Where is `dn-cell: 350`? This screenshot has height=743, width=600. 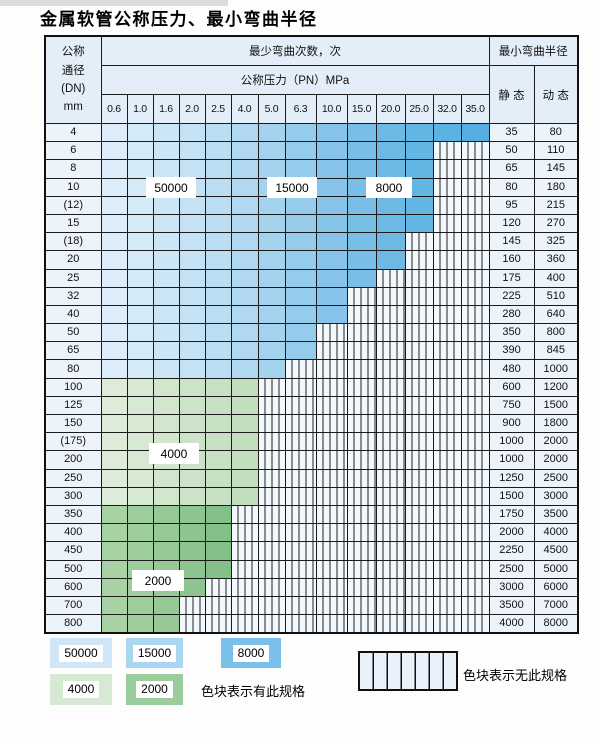 dn-cell: 350 is located at coordinates (73, 514).